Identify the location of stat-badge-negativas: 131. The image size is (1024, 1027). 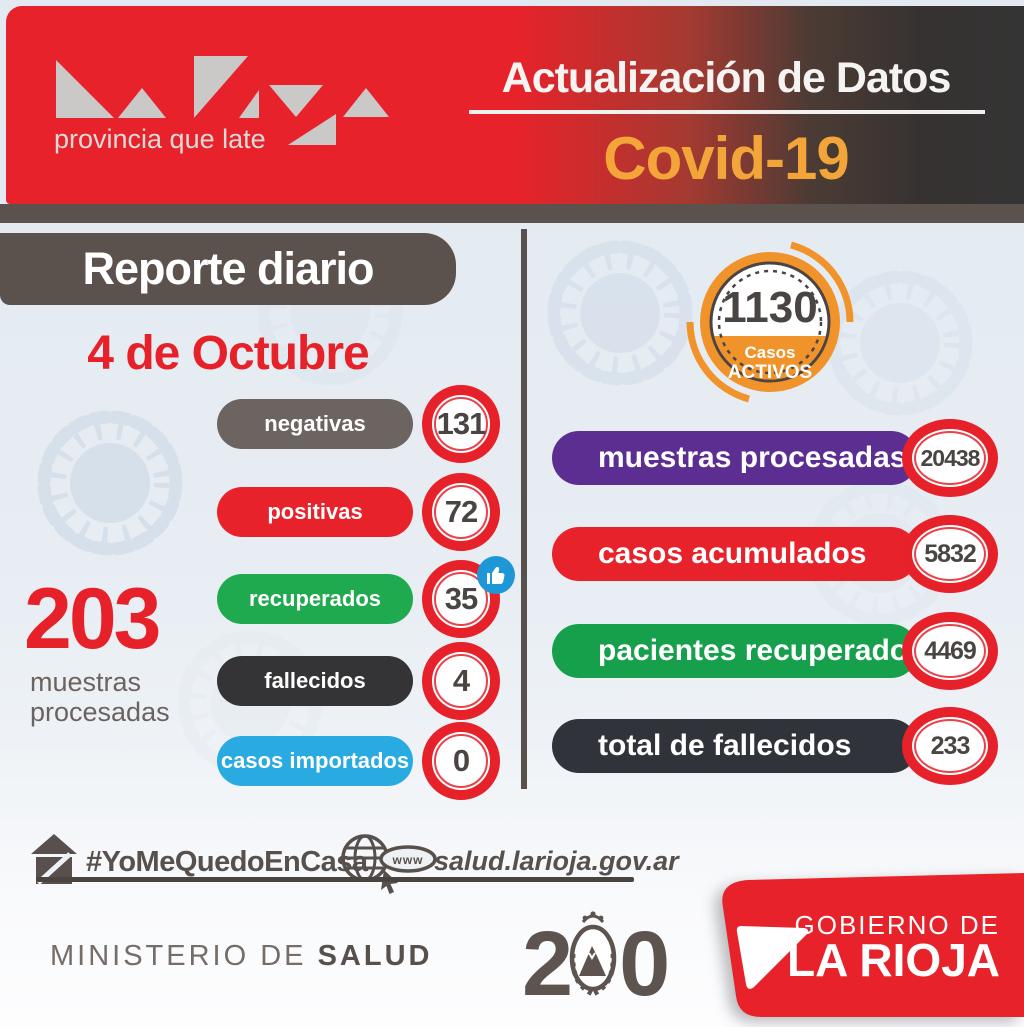
(461, 424).